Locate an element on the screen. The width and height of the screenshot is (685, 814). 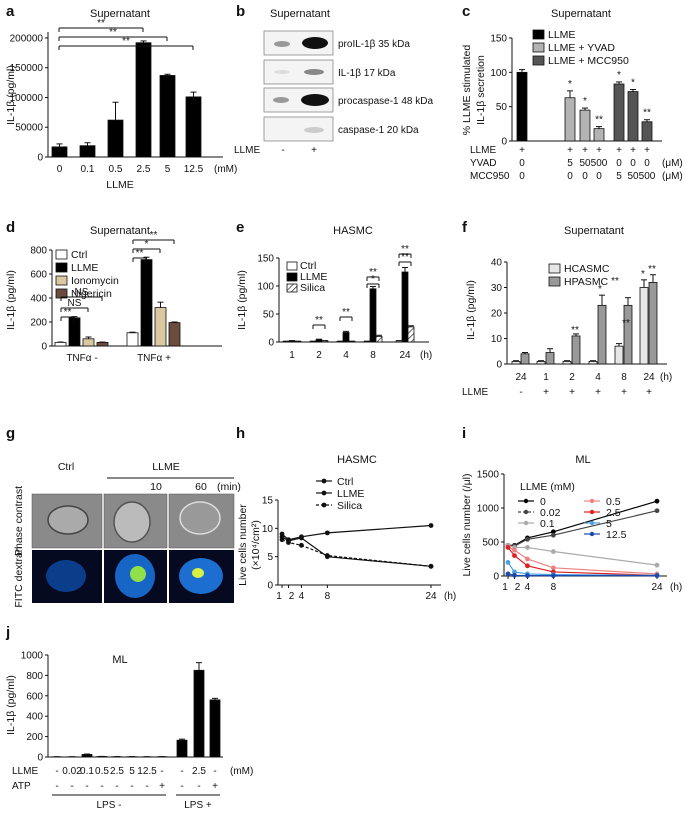
panel-c-y-tick-label: 150 is located at coordinates (498, 39).